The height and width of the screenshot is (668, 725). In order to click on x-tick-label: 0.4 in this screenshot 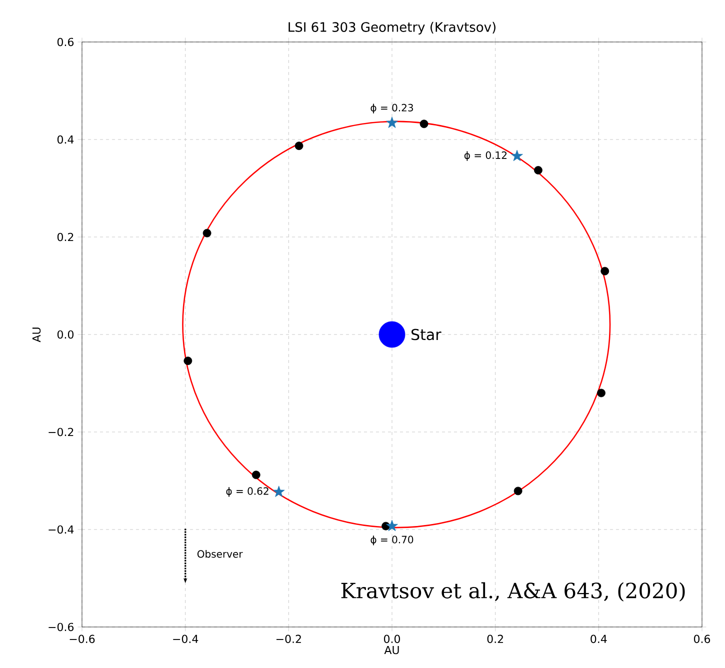, I will do `click(598, 639)`.